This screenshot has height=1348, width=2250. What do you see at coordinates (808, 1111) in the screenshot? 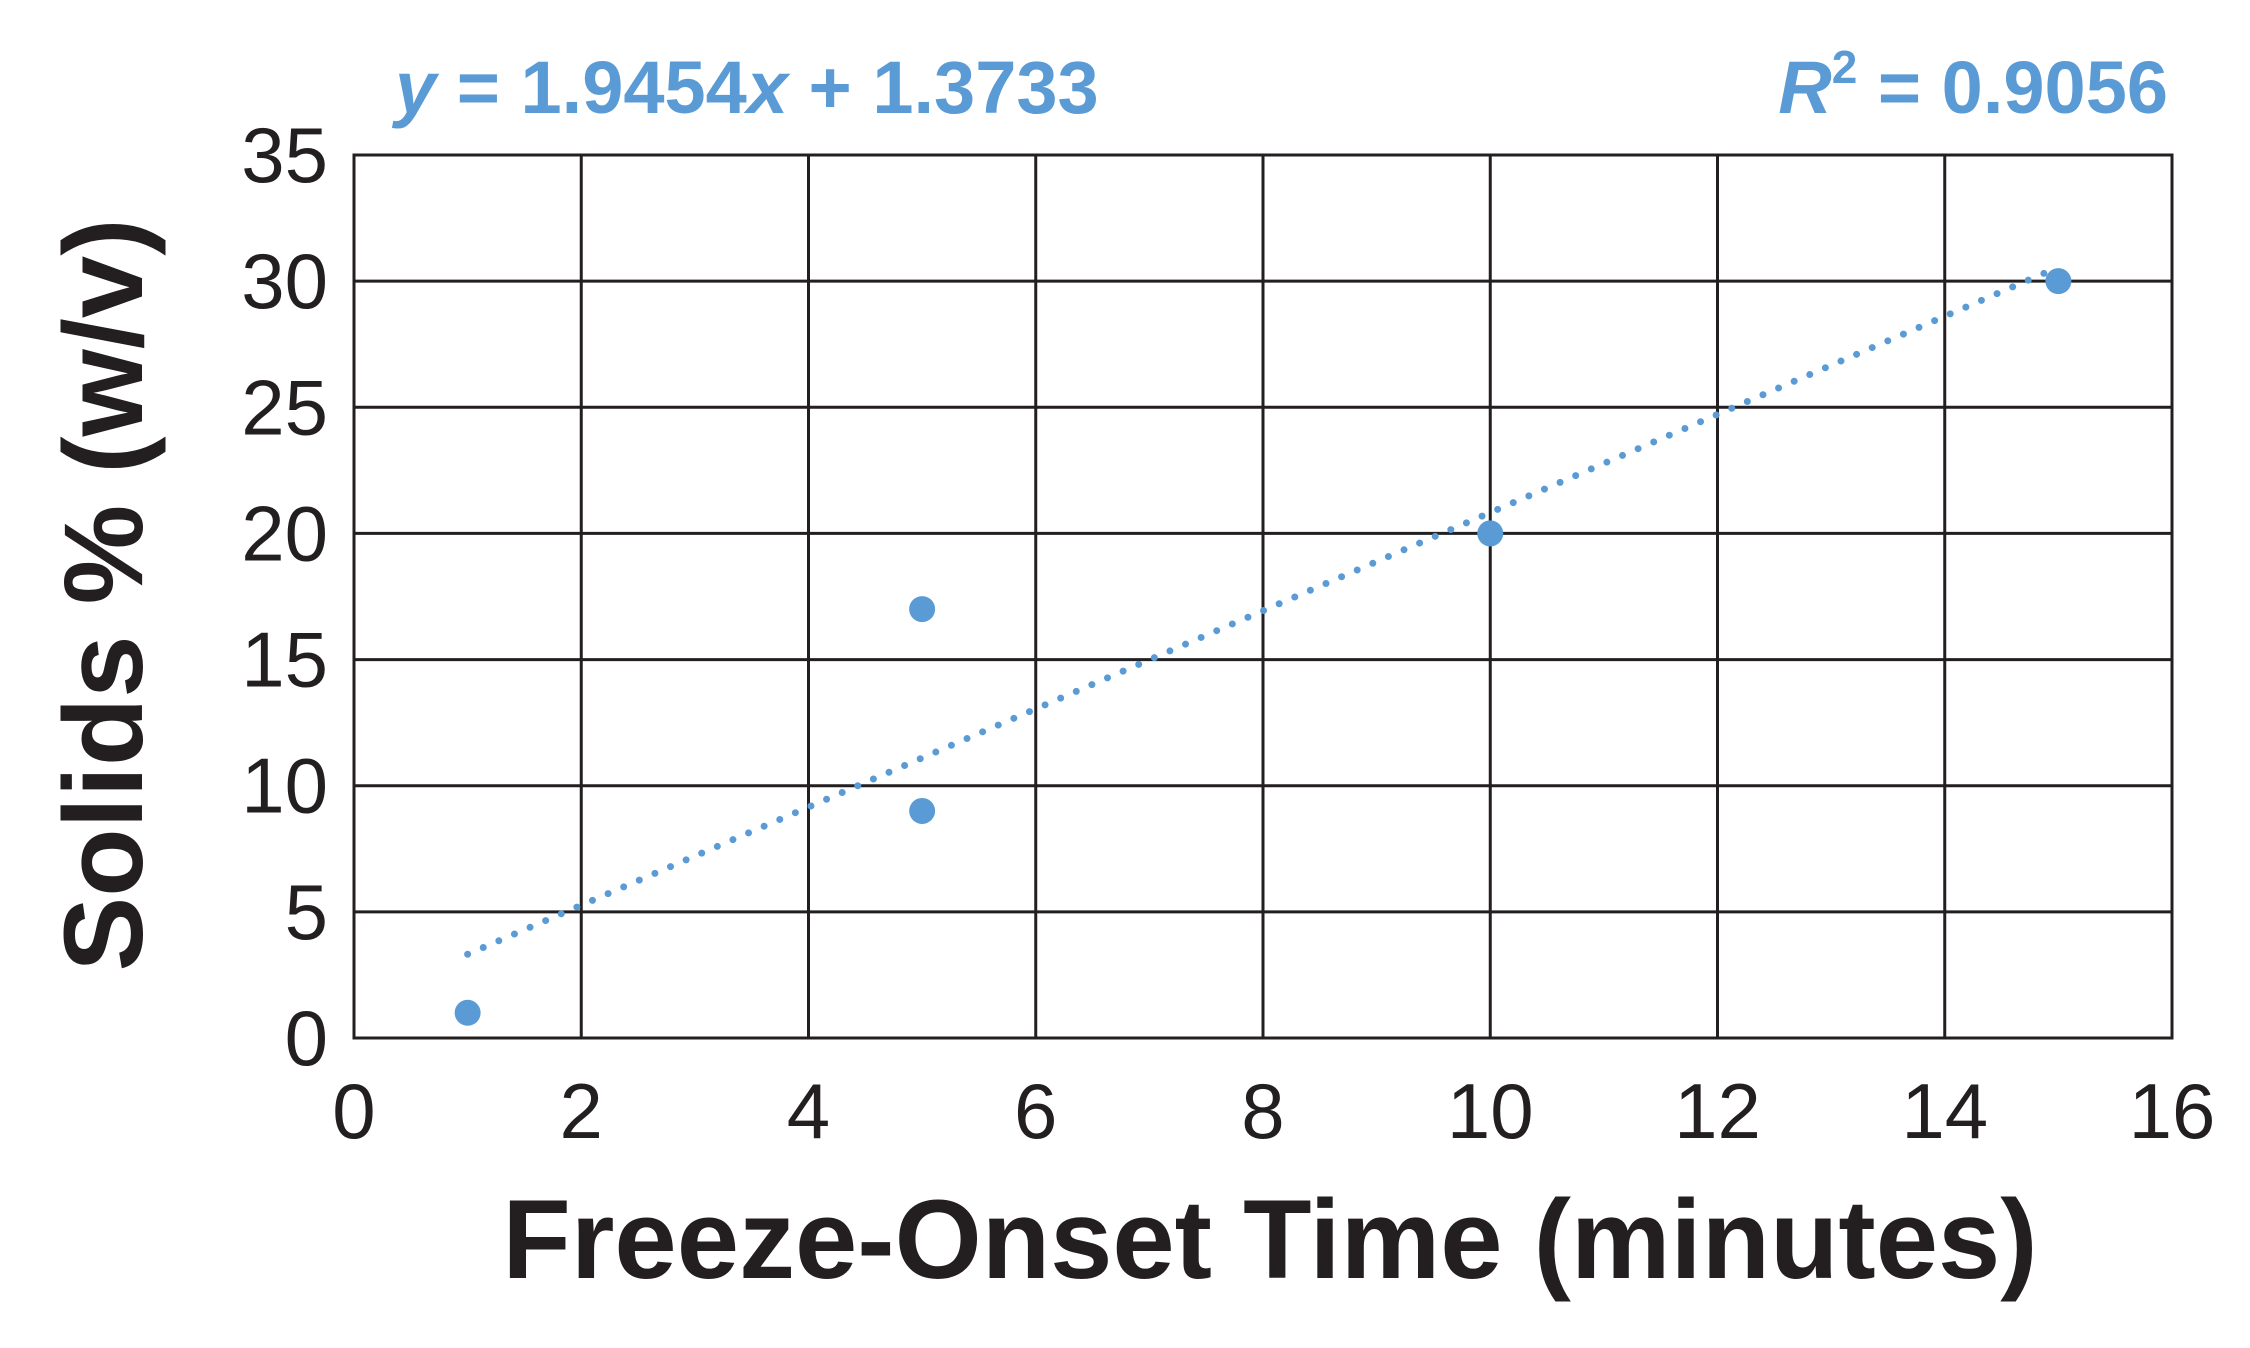
I see `x-tick-label: 4` at bounding box center [808, 1111].